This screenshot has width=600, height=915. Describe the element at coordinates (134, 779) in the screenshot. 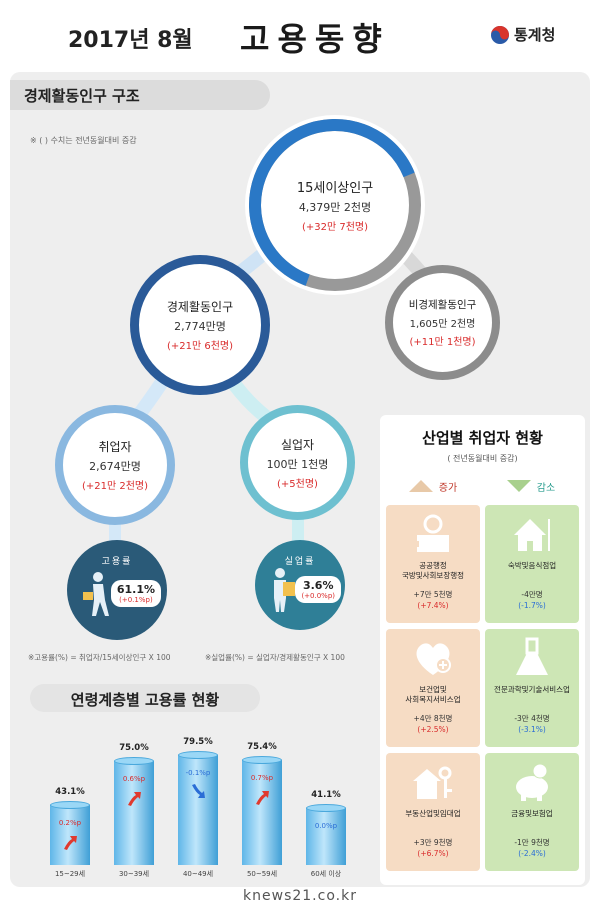

I see `age-delta-label: 0.6%p` at that location.